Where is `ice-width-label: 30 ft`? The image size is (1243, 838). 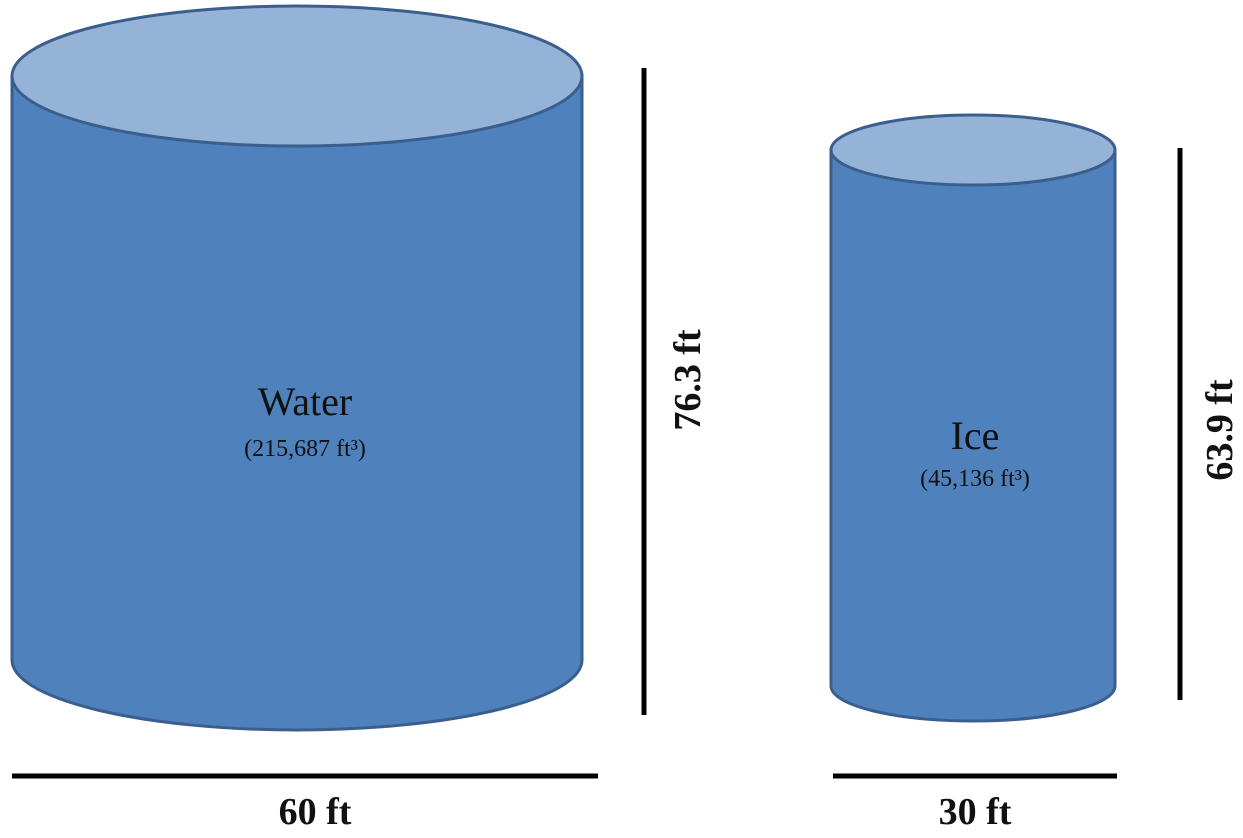
ice-width-label: 30 ft is located at coordinates (975, 812).